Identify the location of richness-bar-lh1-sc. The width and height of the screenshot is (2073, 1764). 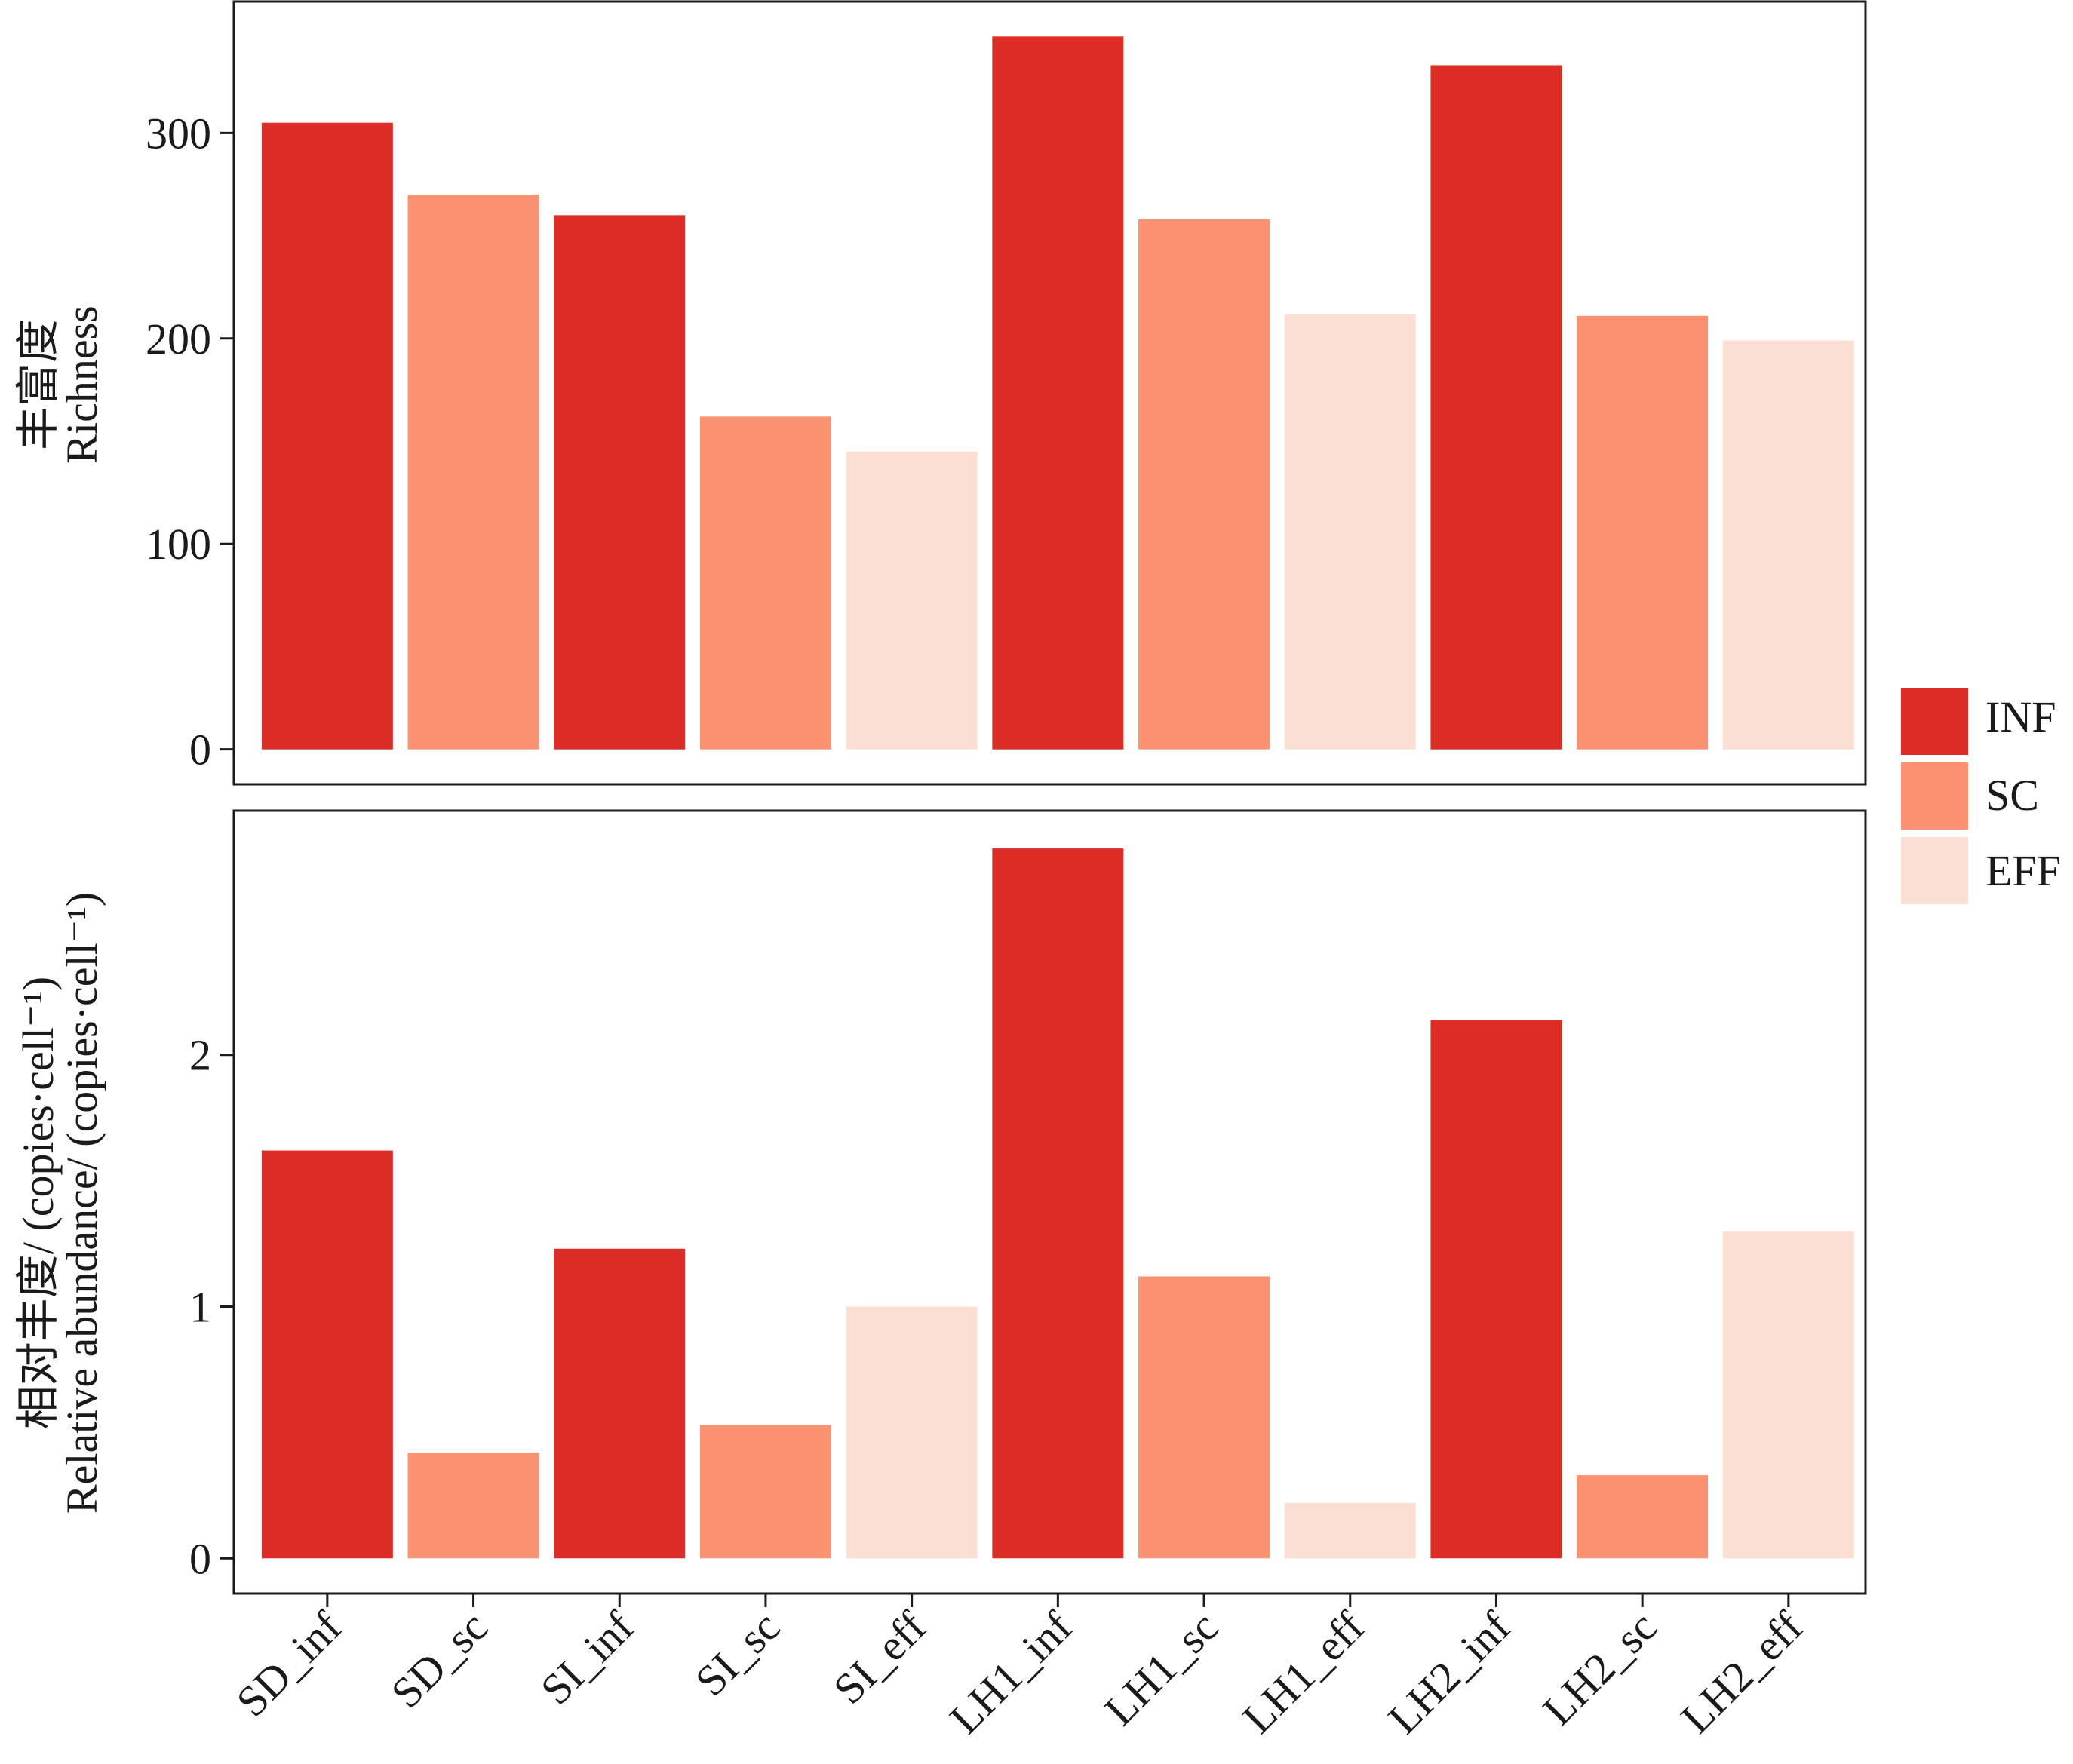
(1204, 484).